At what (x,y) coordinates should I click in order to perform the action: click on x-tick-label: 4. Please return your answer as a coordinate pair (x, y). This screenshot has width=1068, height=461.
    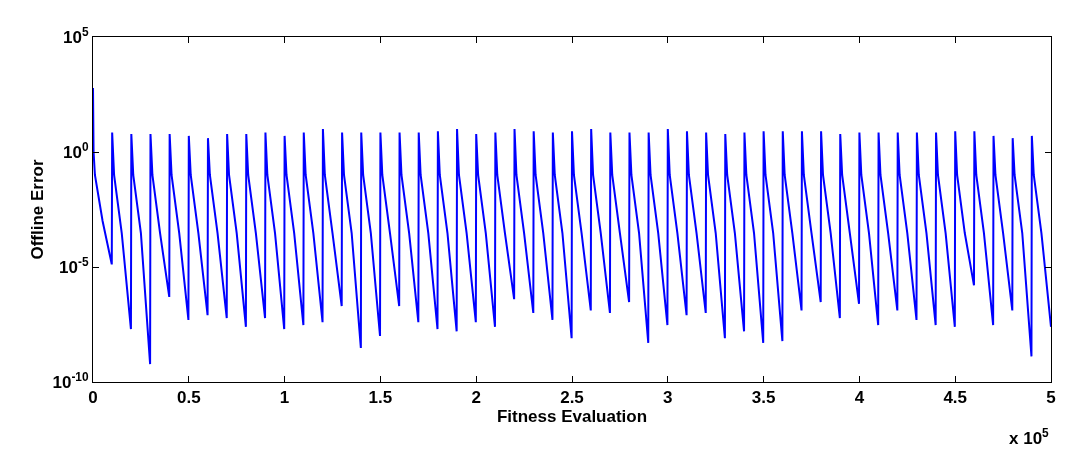
    Looking at the image, I should click on (859, 398).